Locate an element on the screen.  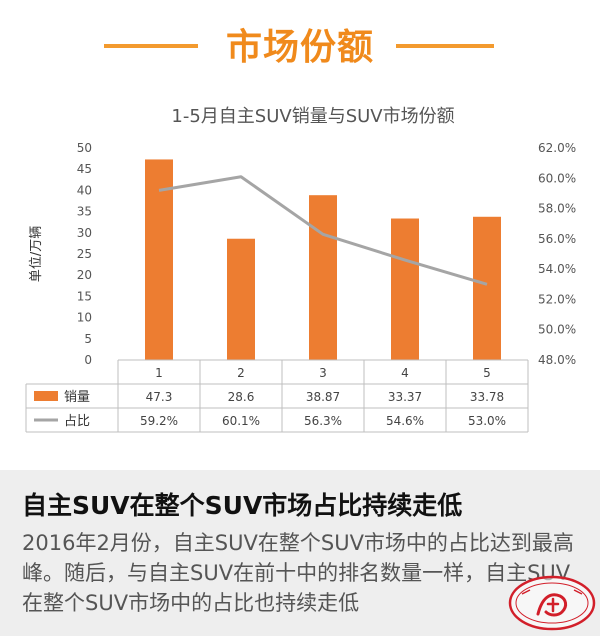
y2-tick-label: 48.0% is located at coordinates (557, 360).